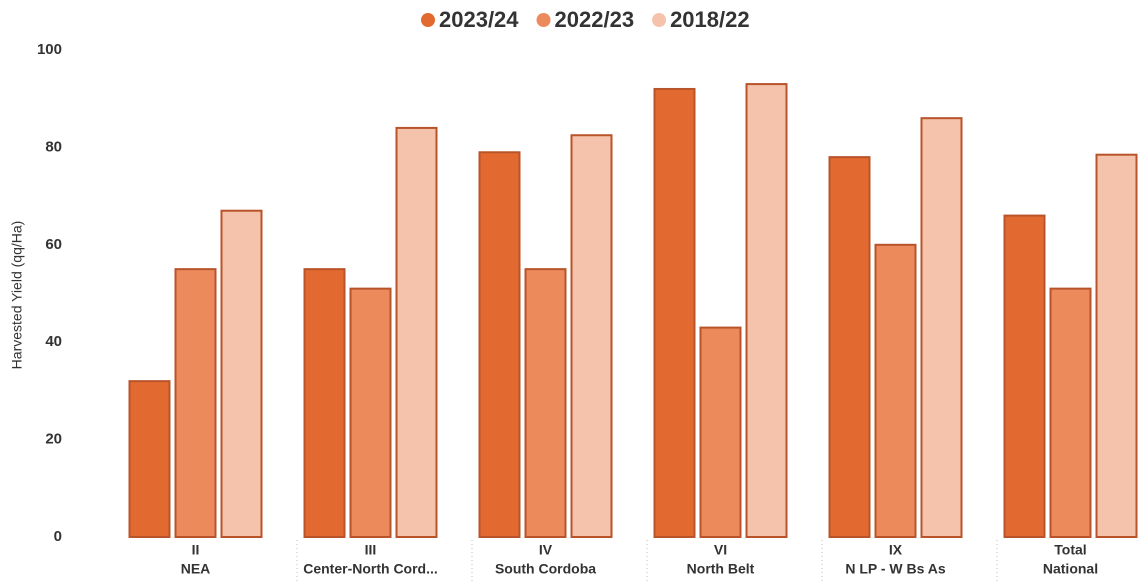  What do you see at coordinates (58, 536) in the screenshot?
I see `y-tick-label: 0` at bounding box center [58, 536].